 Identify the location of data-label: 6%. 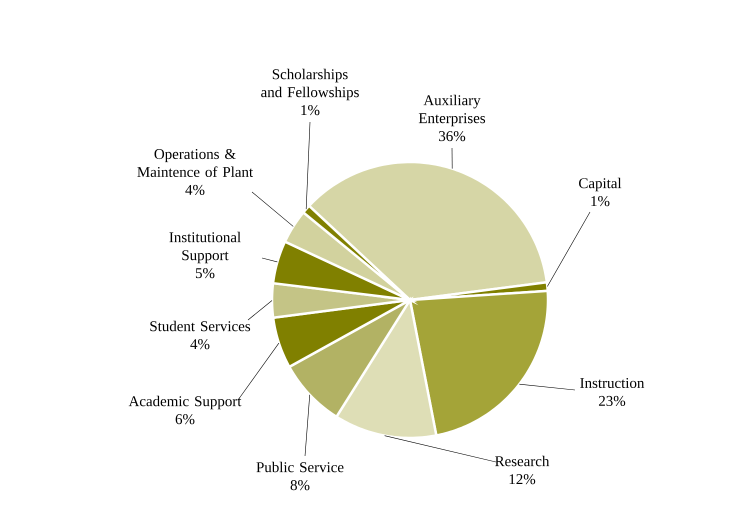
(185, 419).